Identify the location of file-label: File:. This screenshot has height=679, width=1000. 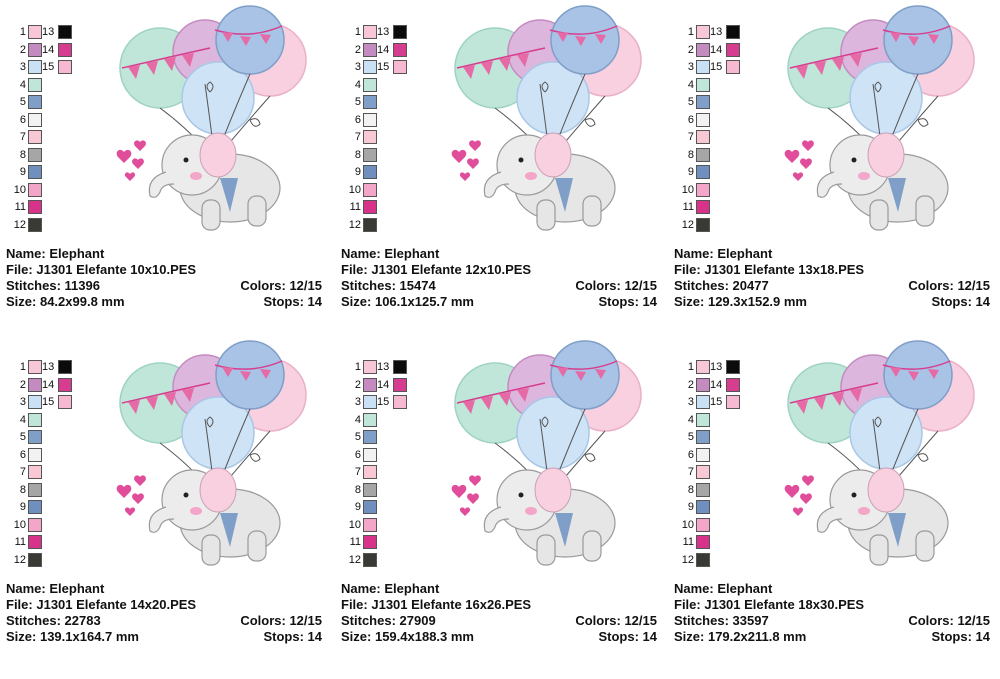
(19, 604).